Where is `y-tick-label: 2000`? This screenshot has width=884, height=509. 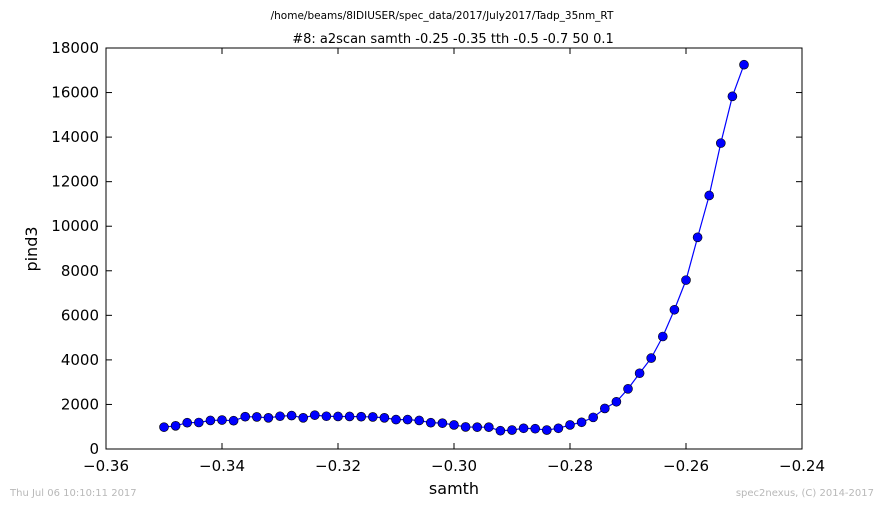 y-tick-label: 2000 is located at coordinates (80, 404).